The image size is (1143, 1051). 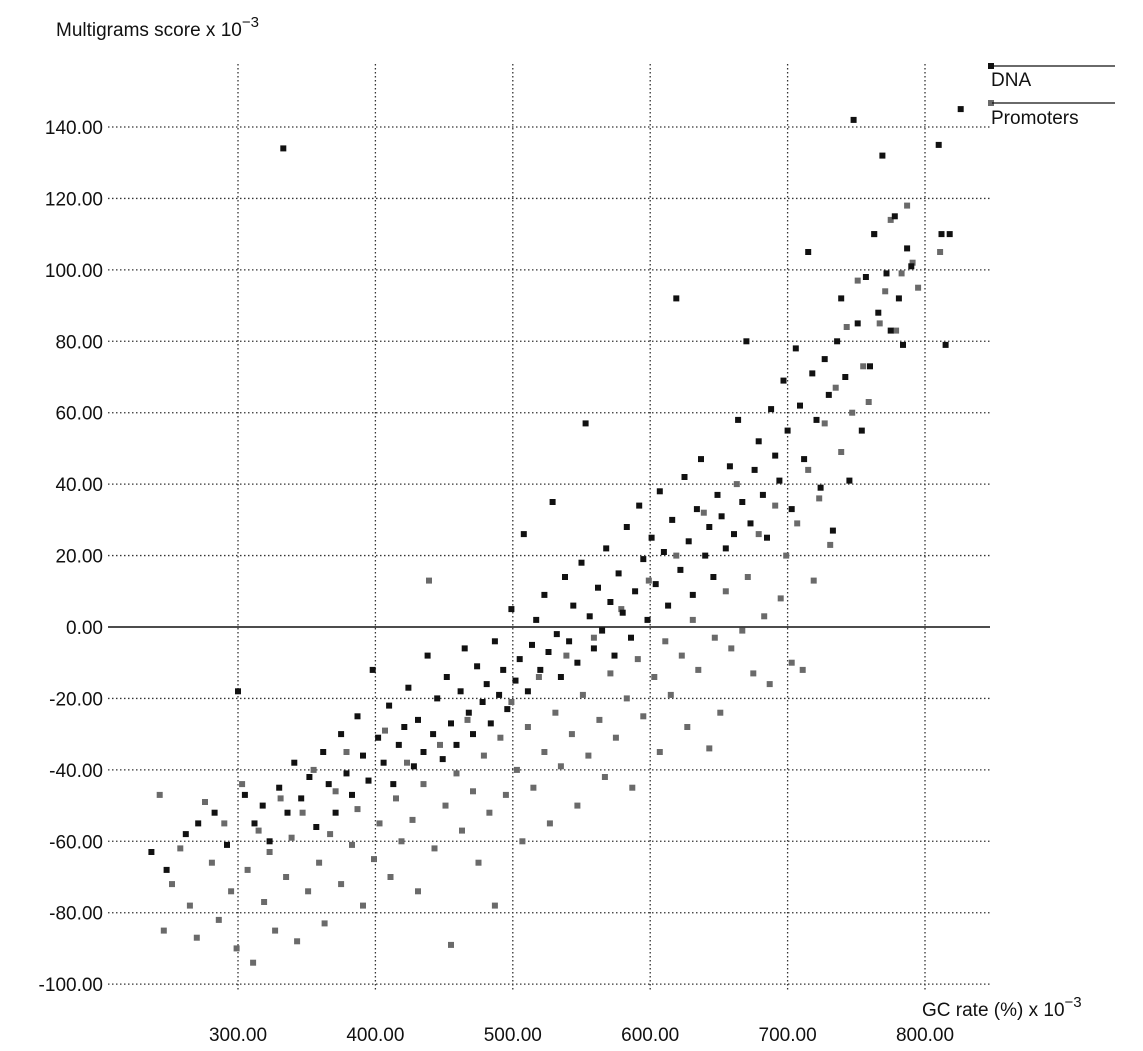 I want to click on y-tick-label: 20.00, so click(x=79, y=557).